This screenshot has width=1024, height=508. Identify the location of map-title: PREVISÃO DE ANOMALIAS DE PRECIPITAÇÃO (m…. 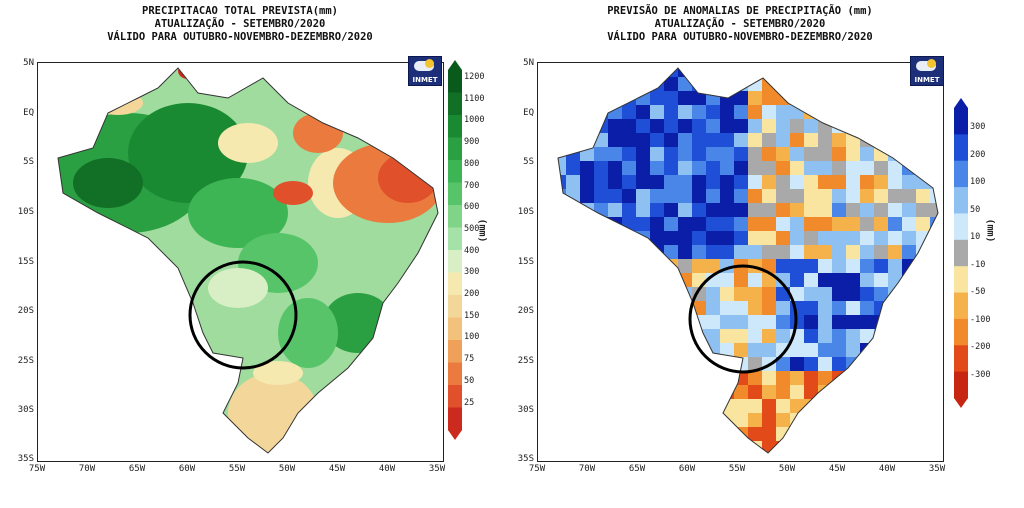
(740, 24).